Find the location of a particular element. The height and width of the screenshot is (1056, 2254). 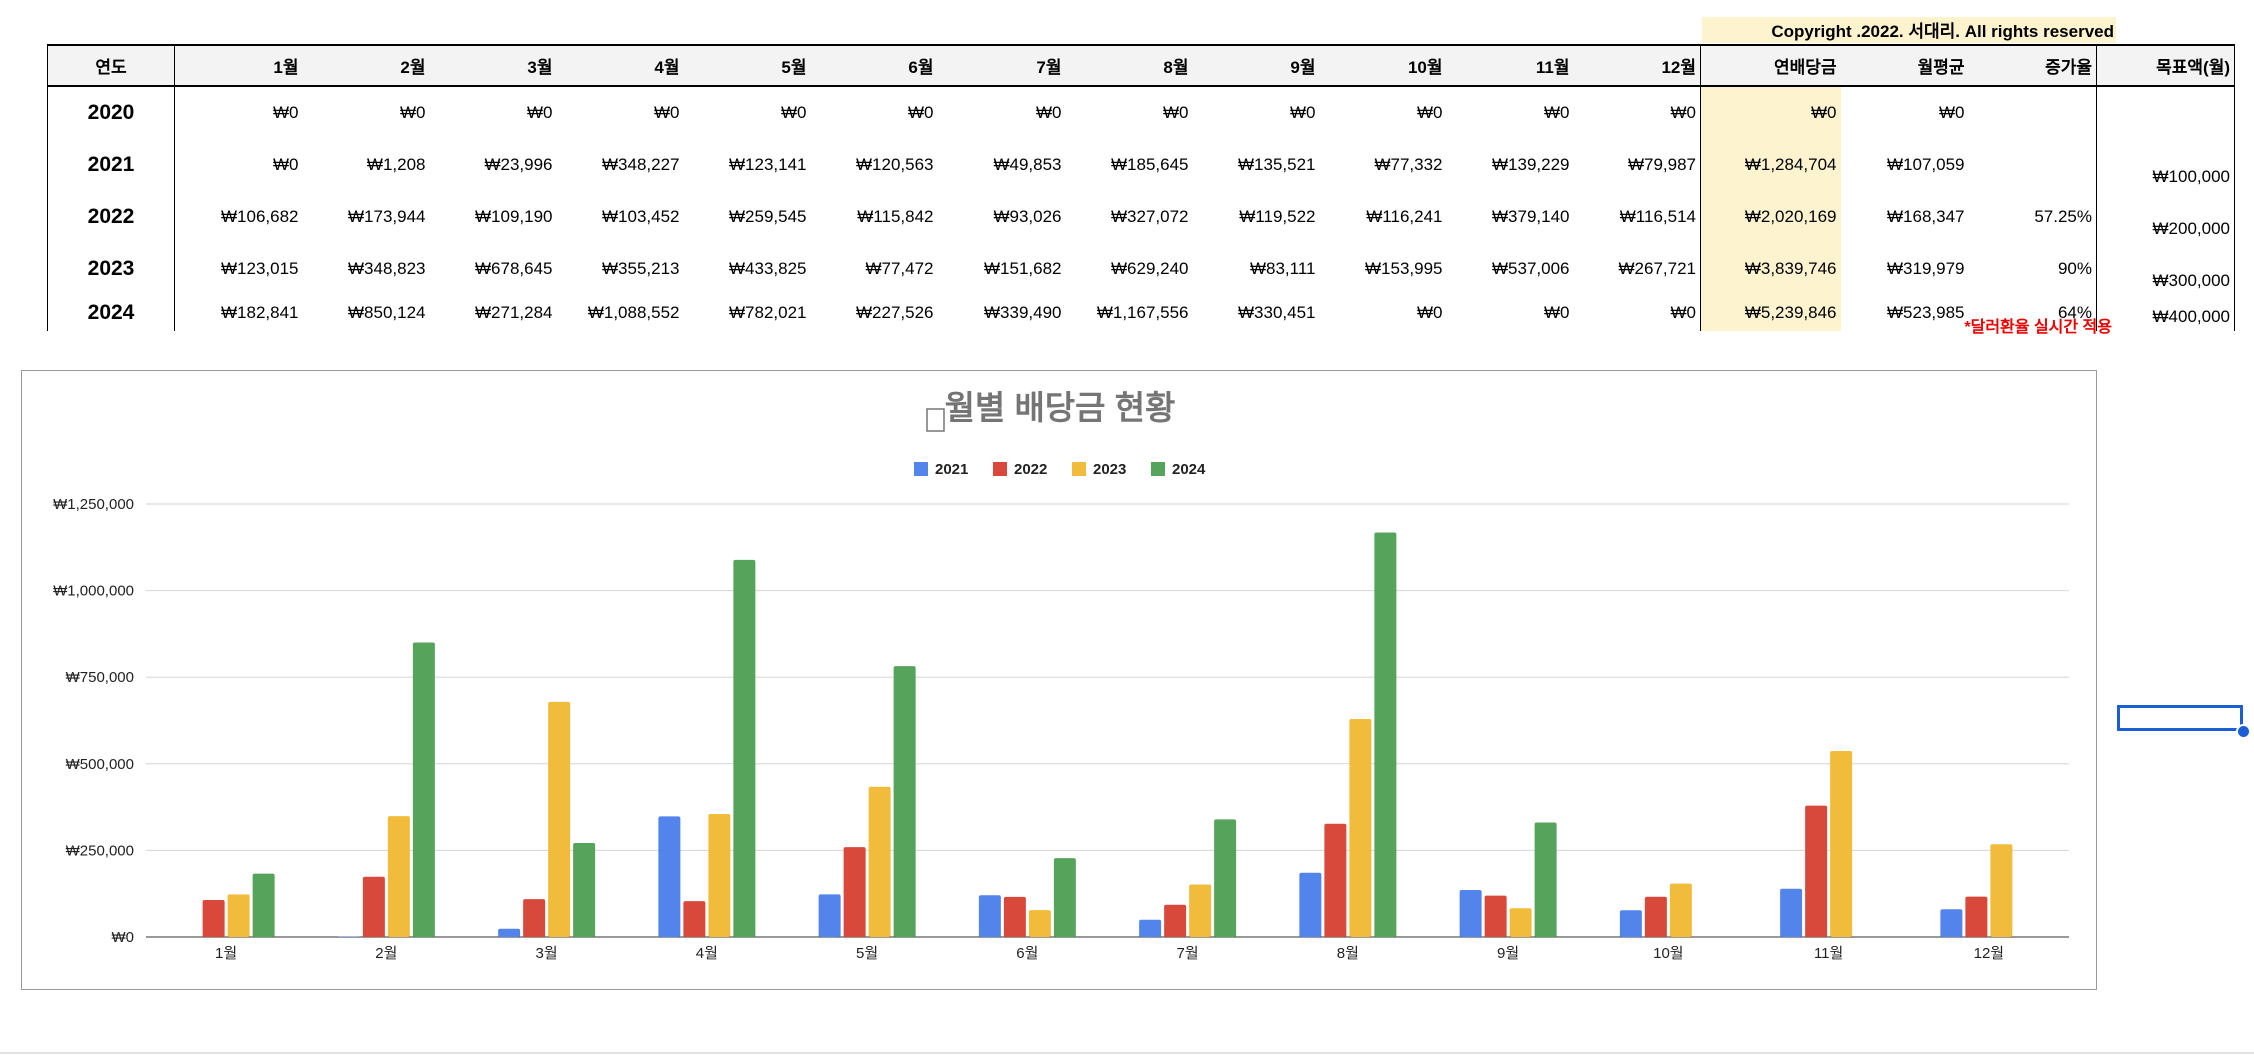

month-cell: ₩1,088,552 is located at coordinates (633, 312).